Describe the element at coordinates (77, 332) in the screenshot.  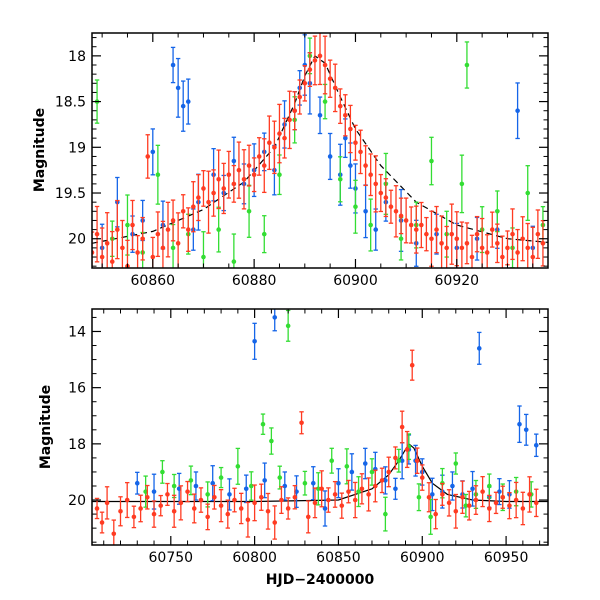
I see `y-tick-label: 14` at that location.